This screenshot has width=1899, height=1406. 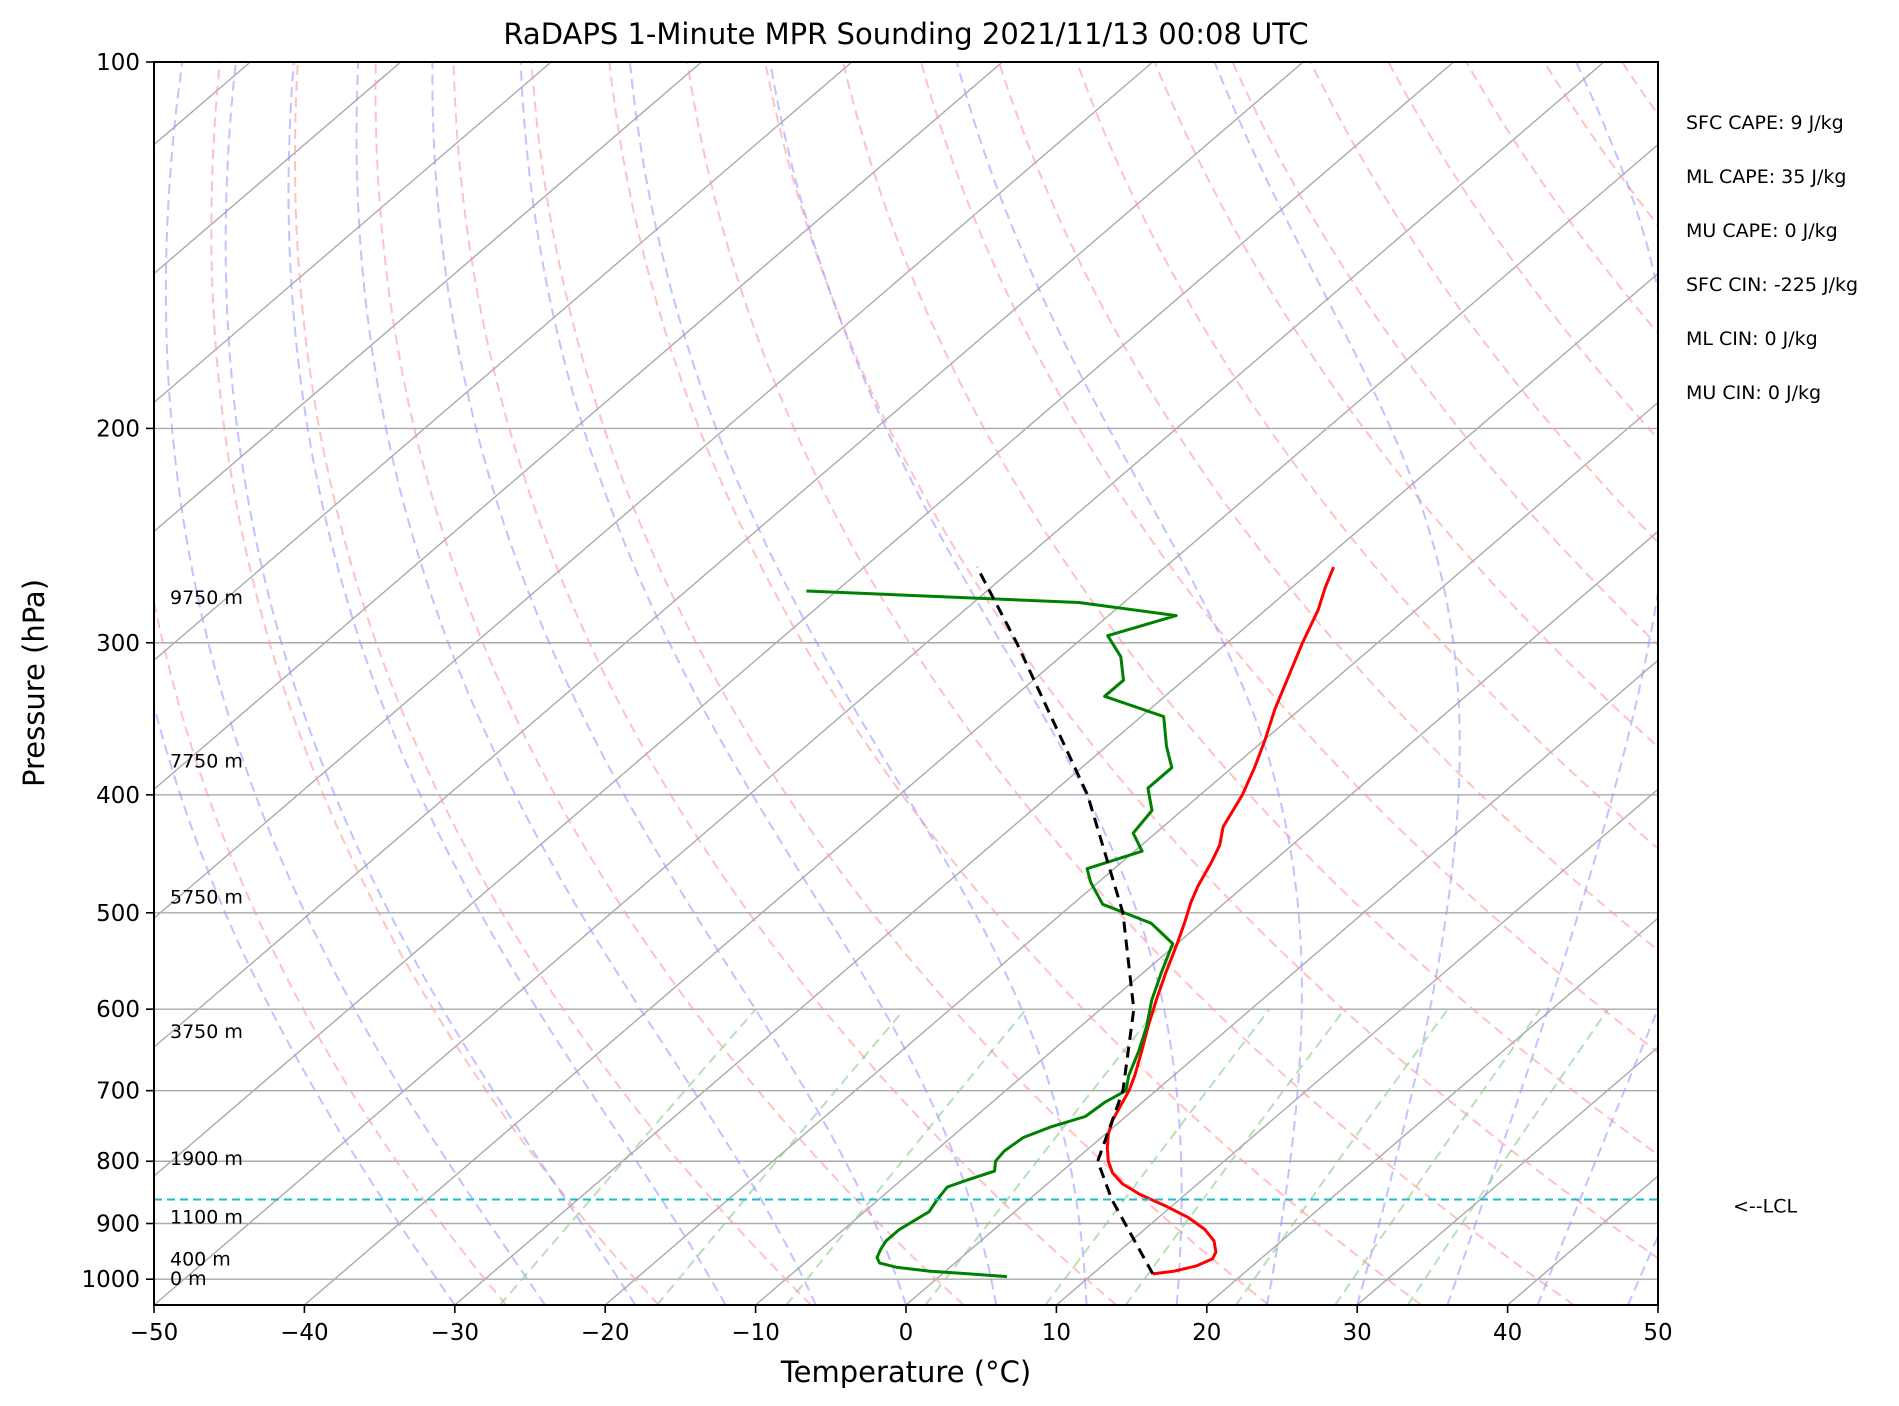 What do you see at coordinates (1220, 921) in the screenshot?
I see `temperature-trace` at bounding box center [1220, 921].